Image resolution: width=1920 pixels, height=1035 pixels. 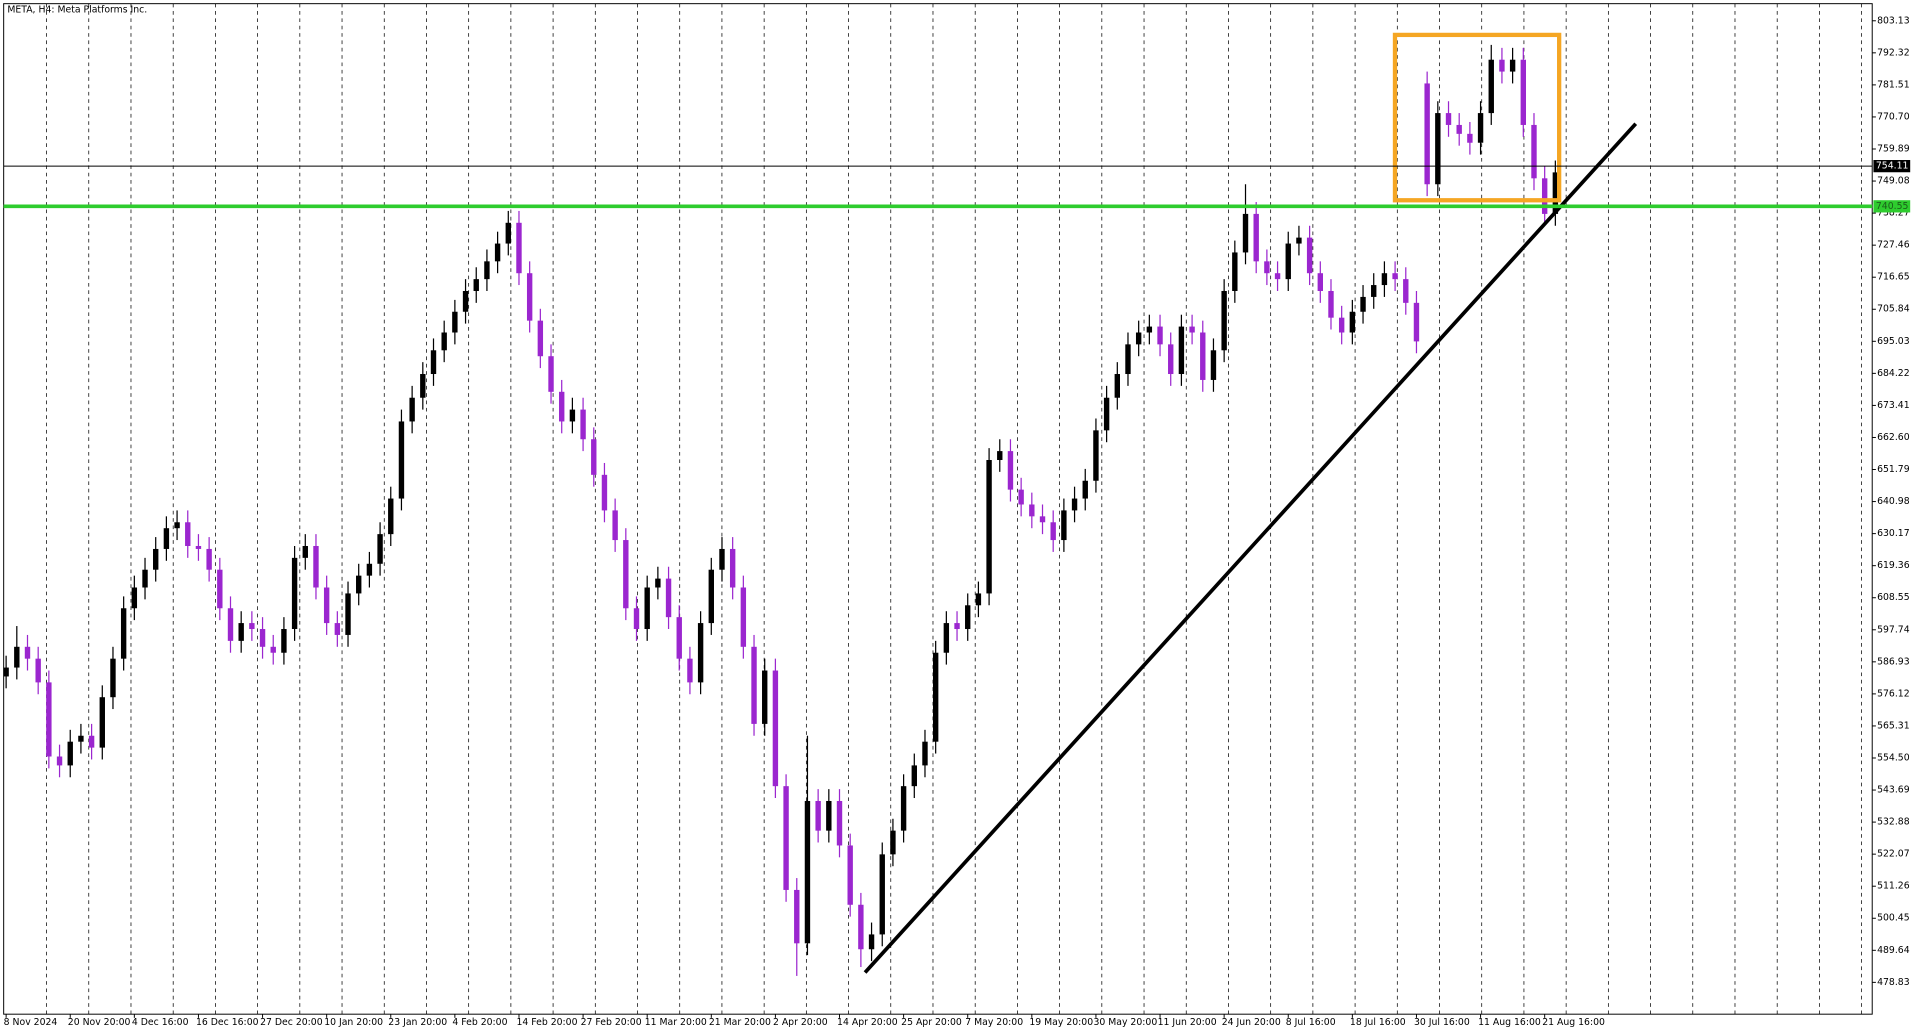 What do you see at coordinates (1893, 886) in the screenshot?
I see `y-tick-label: 511.26` at bounding box center [1893, 886].